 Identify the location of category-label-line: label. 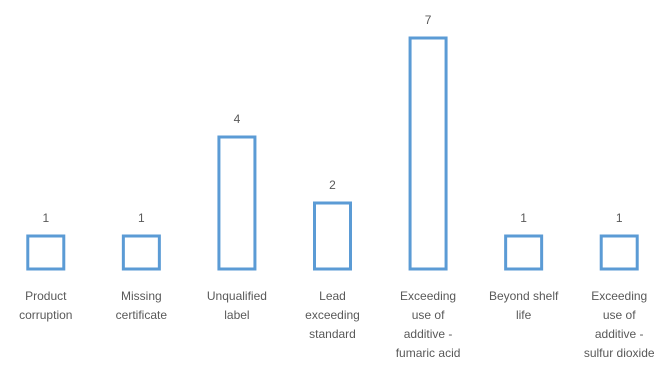
(236, 315).